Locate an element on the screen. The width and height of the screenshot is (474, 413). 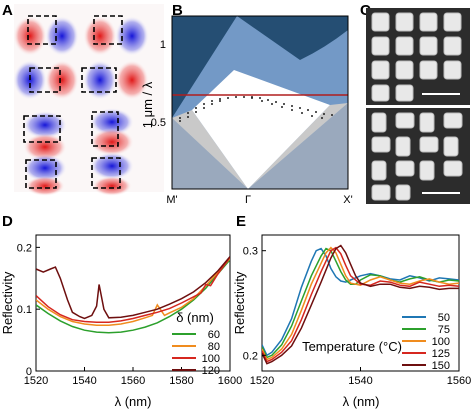
e-xtick-label: 1540 is located at coordinates (360, 381).